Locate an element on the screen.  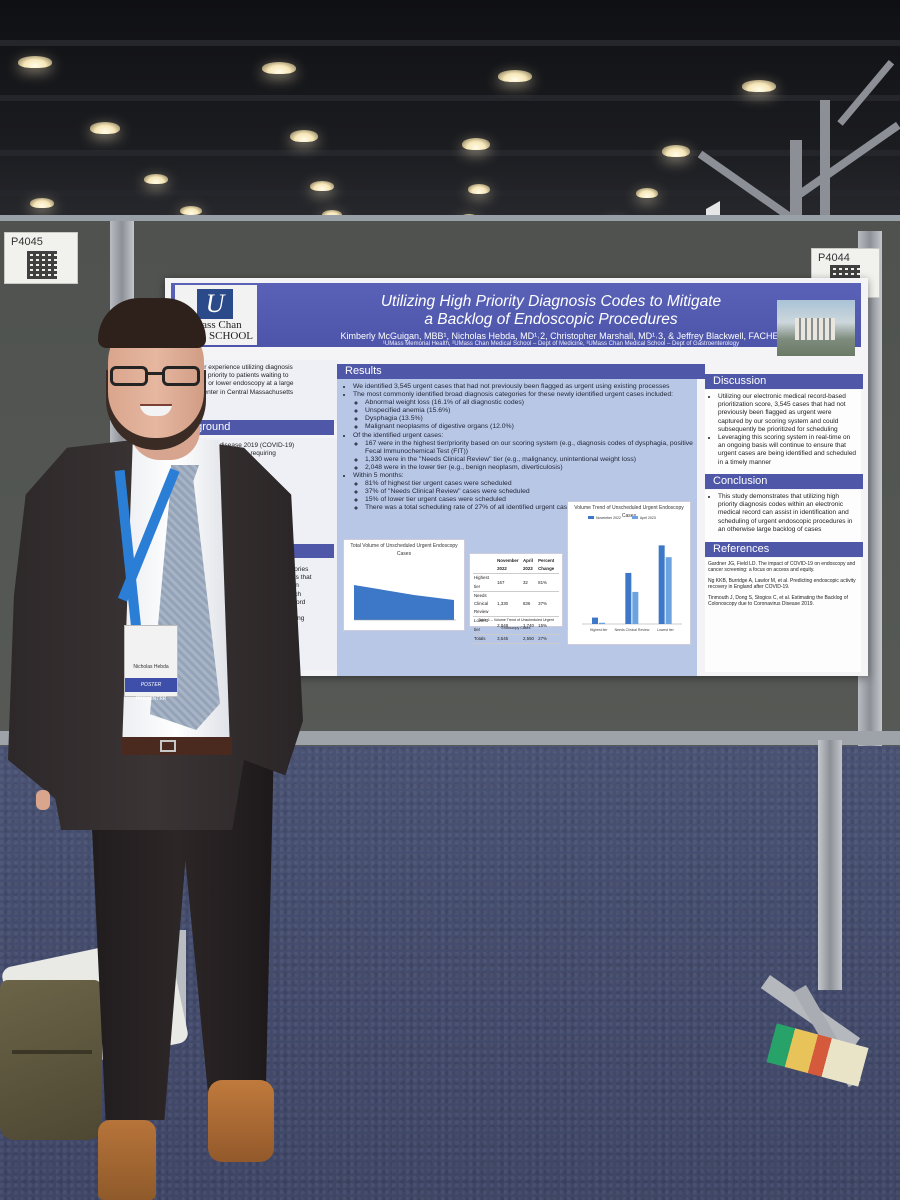
x-tick-label: Highest tier is located at coordinates (599, 630).